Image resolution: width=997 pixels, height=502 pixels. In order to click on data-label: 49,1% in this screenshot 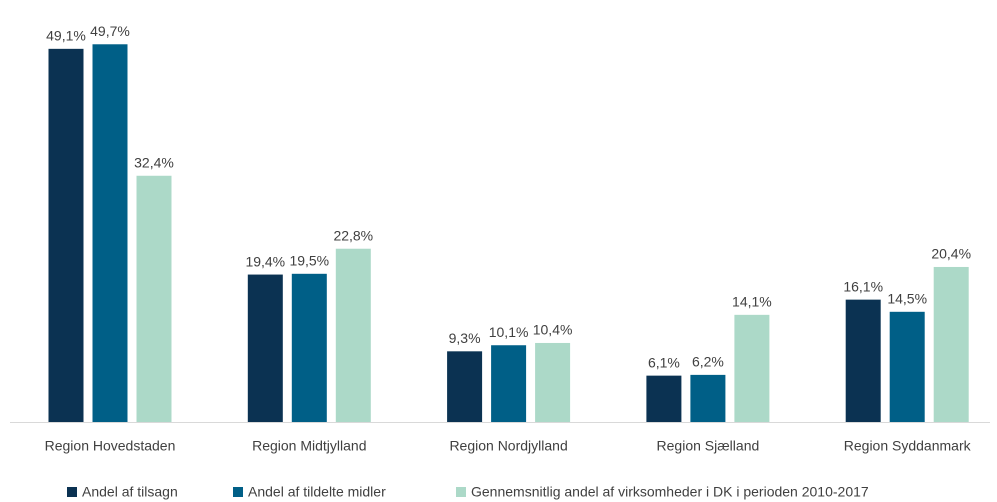, I will do `click(66, 36)`.